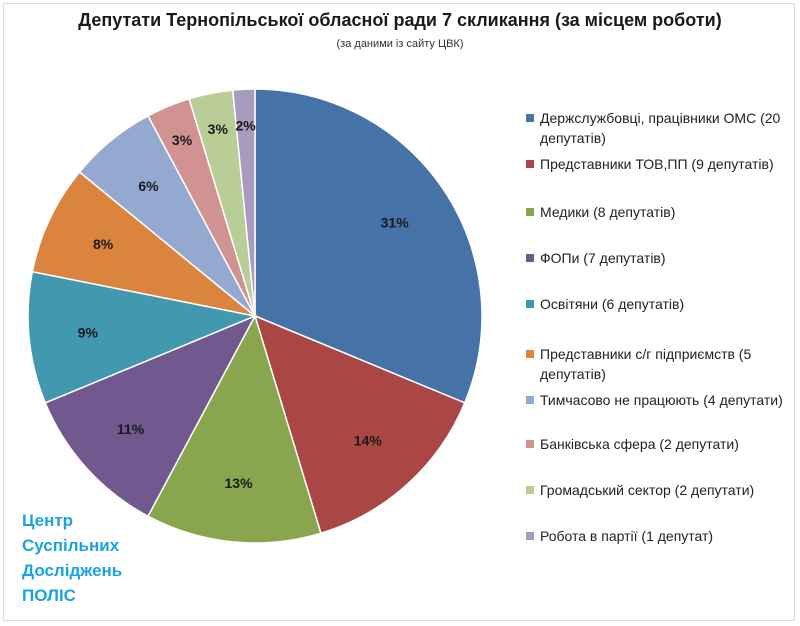 This screenshot has height=626, width=800. What do you see at coordinates (72, 570) in the screenshot?
I see `brand-line-3: Досліджень` at bounding box center [72, 570].